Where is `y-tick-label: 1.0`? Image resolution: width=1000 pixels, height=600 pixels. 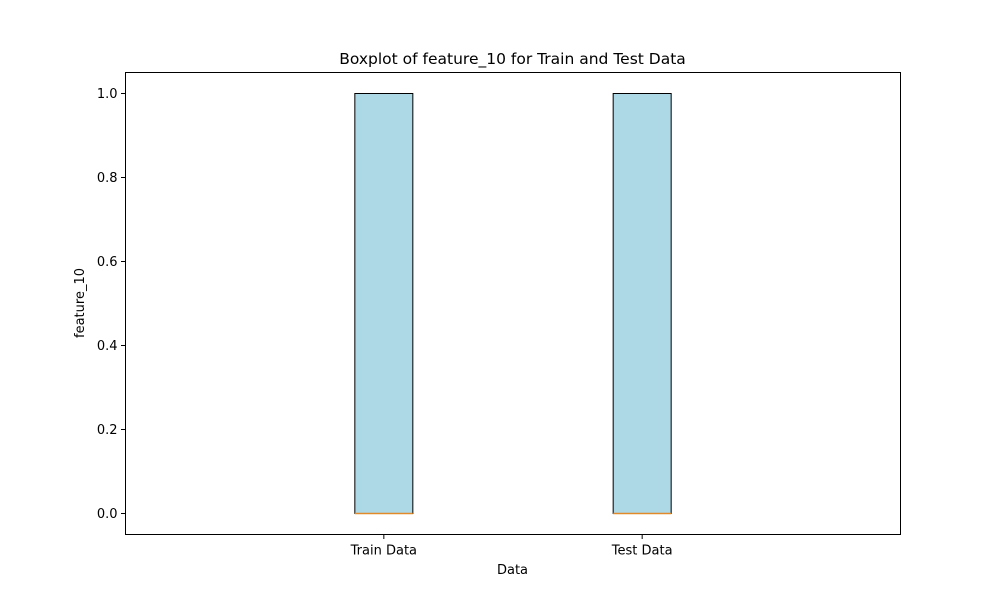
y-tick-label: 1.0 is located at coordinates (107, 94).